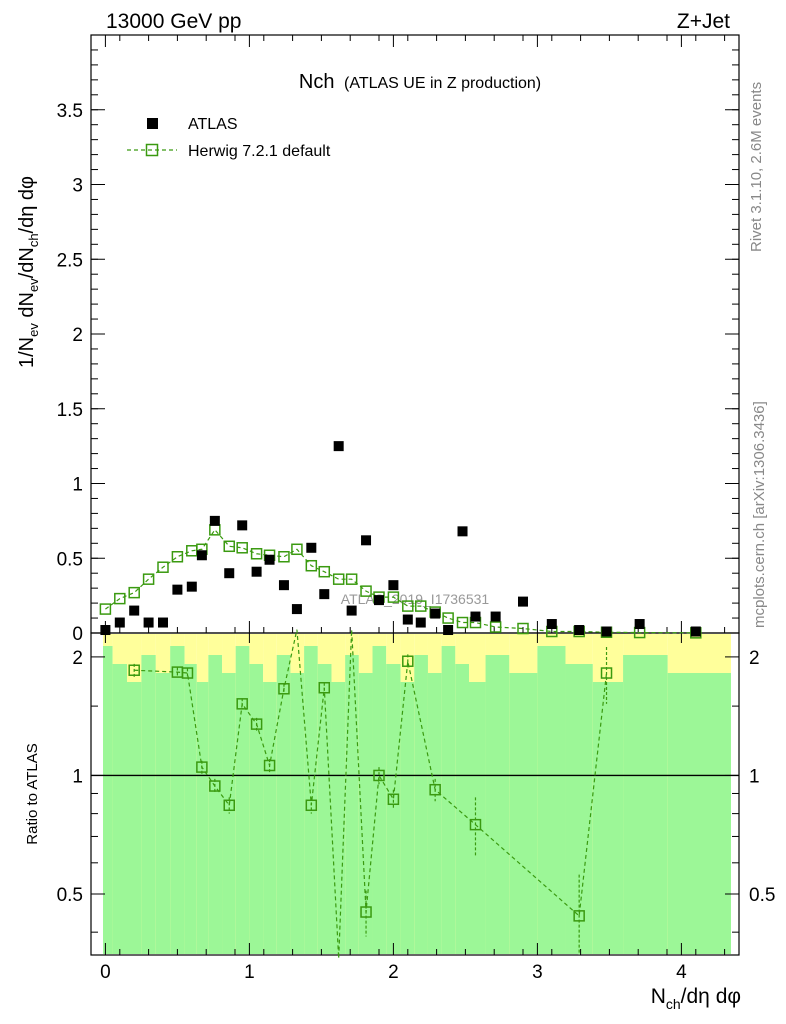 This screenshot has width=786, height=1024. I want to click on energy-label: 13000 GeV pp, so click(173, 21).